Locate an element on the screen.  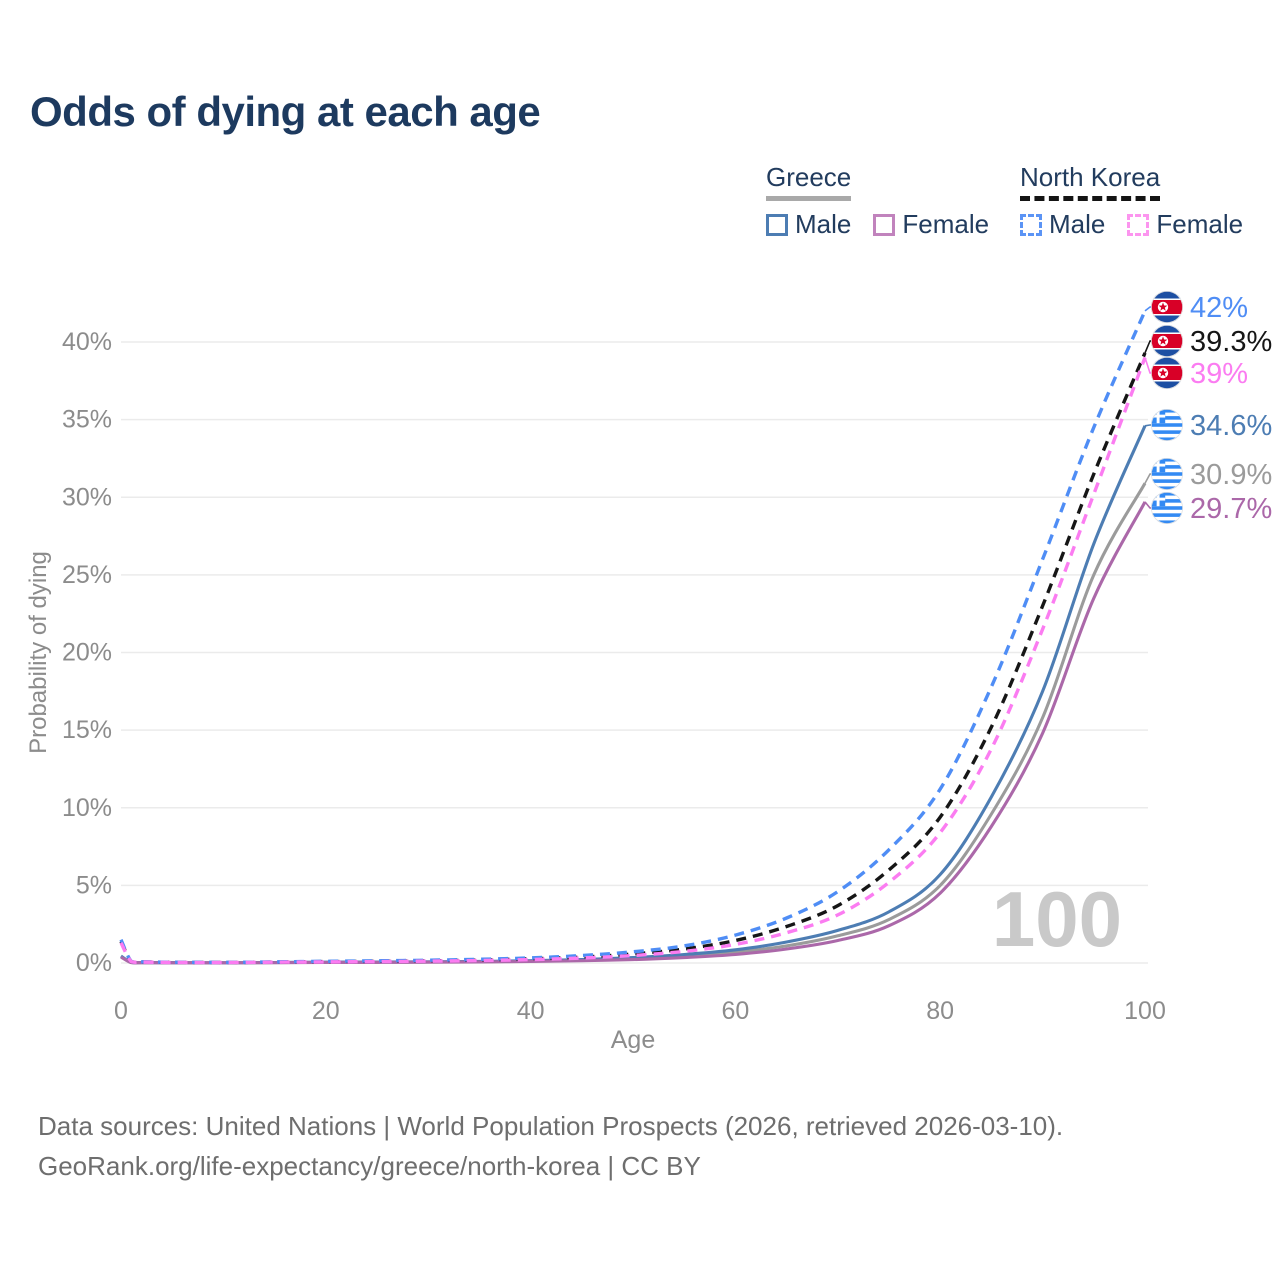
y-axis-title: Probability of dying is located at coordinates (38, 652).